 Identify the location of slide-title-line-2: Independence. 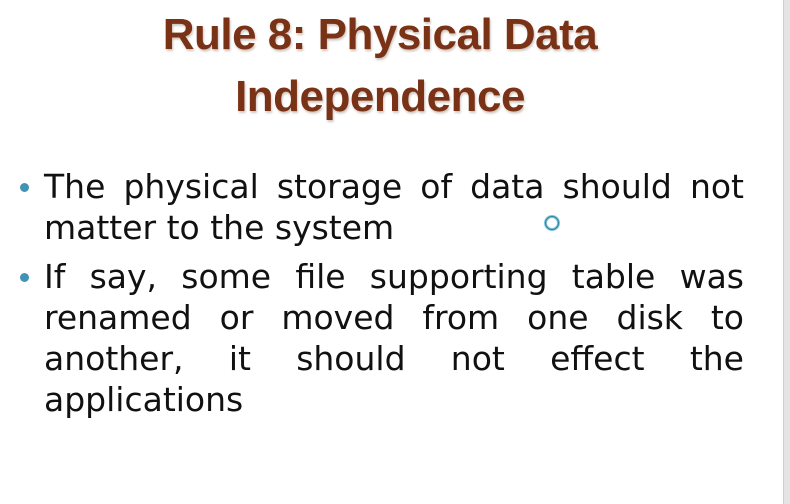
(380, 96).